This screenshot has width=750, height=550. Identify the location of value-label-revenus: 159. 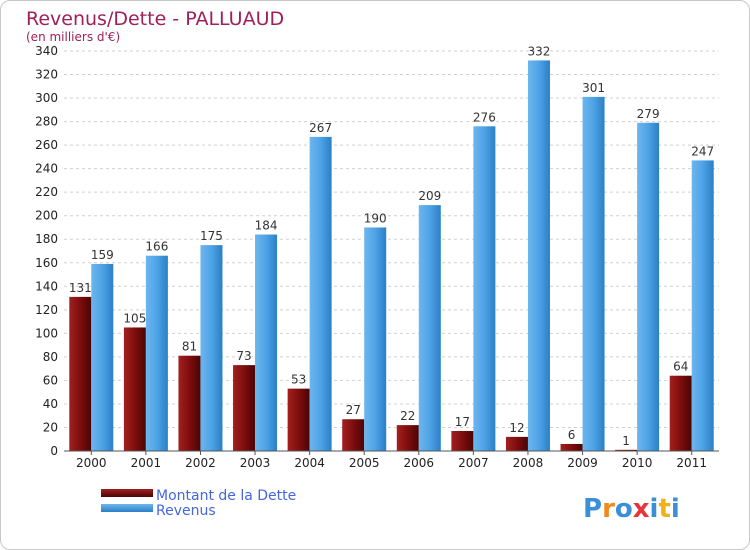
(102, 255).